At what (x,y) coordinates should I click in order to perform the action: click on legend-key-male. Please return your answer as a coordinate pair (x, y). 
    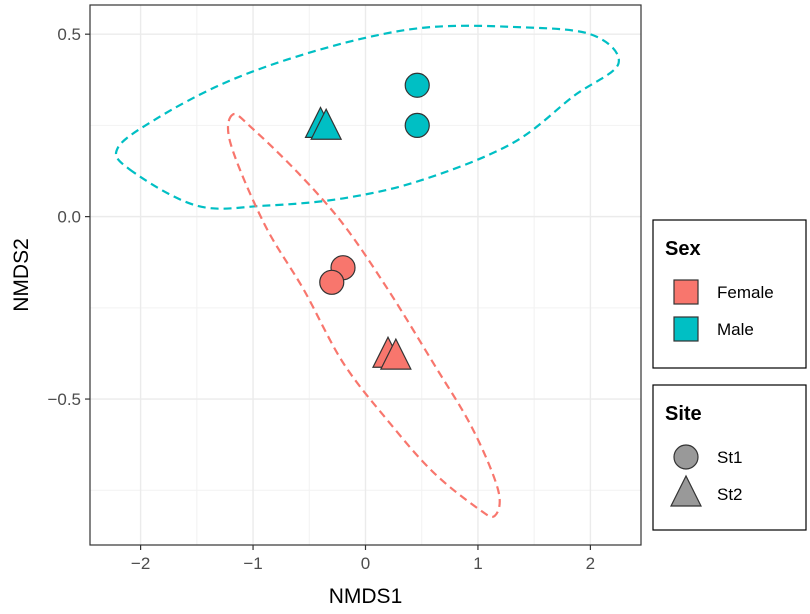
    Looking at the image, I should click on (686, 329).